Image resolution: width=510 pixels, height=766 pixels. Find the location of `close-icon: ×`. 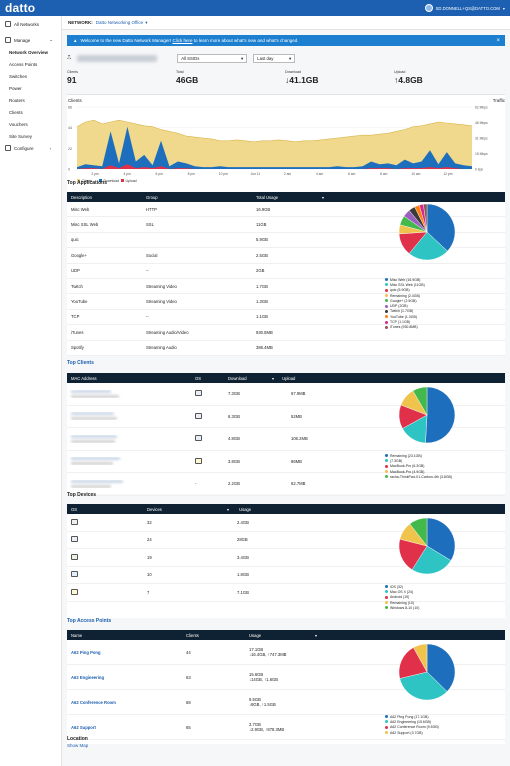

close-icon: × is located at coordinates (498, 40).